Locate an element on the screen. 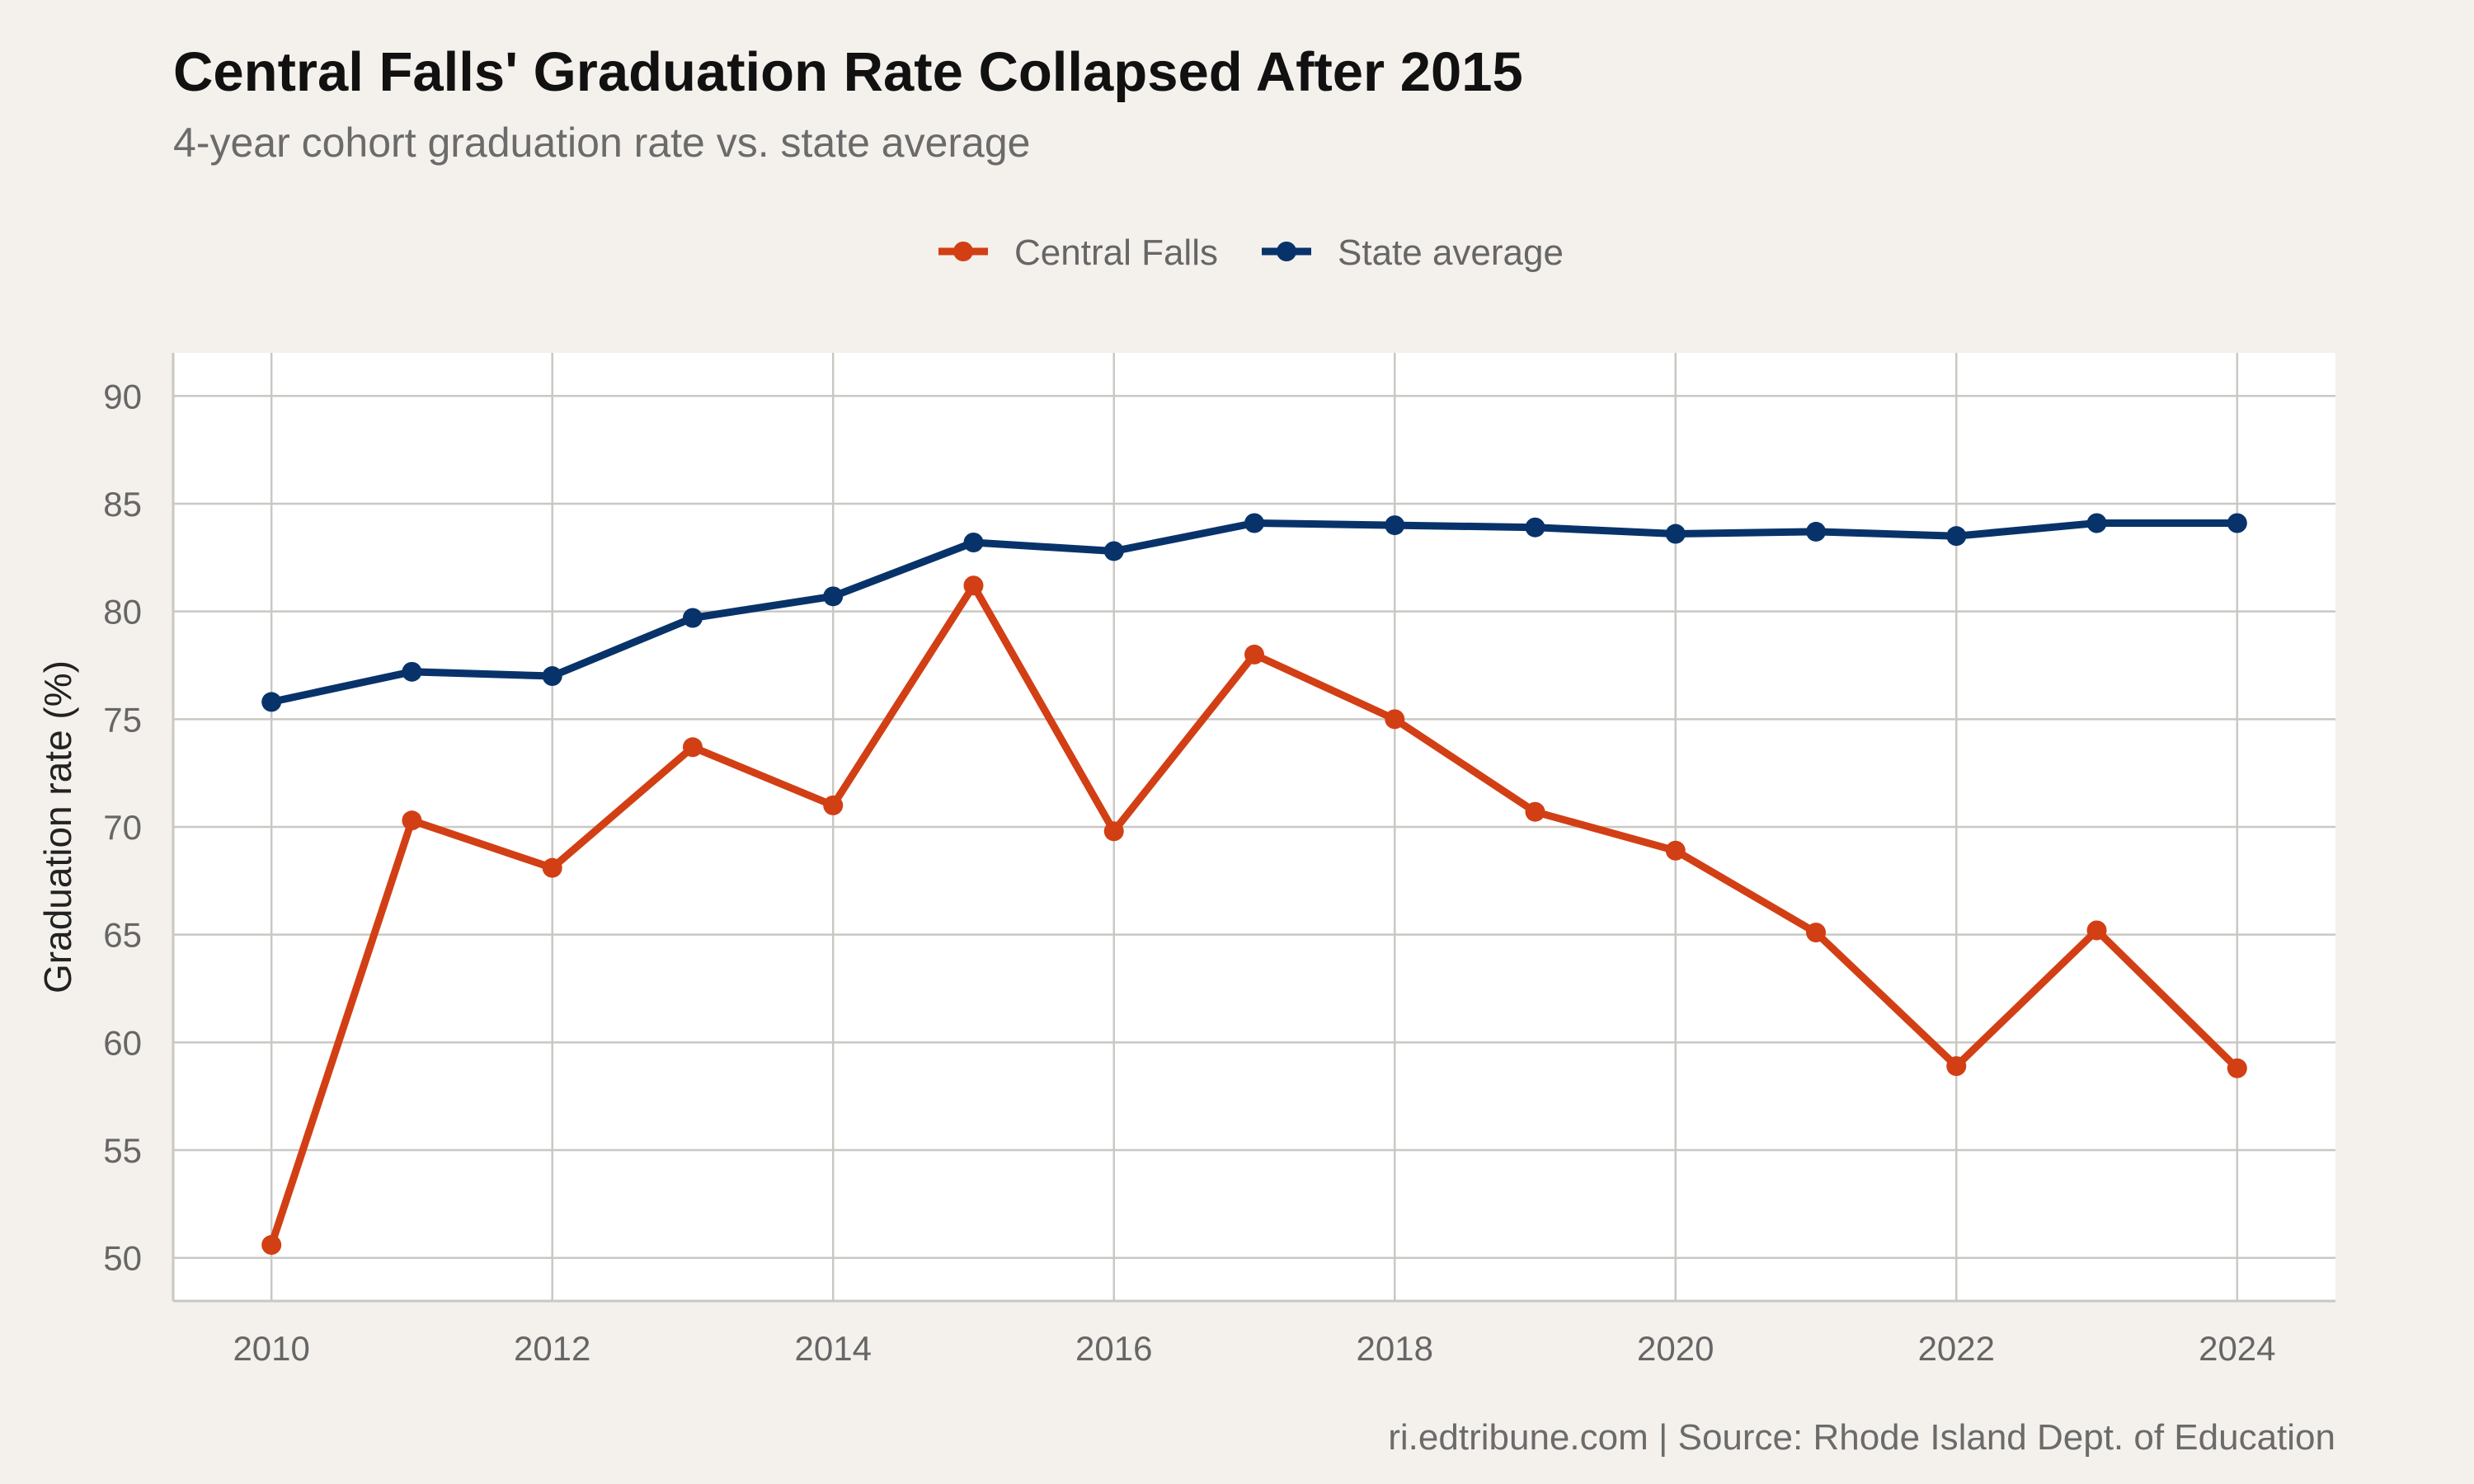 The width and height of the screenshot is (2474, 1484). x-tick-label: 2014 is located at coordinates (833, 1348).